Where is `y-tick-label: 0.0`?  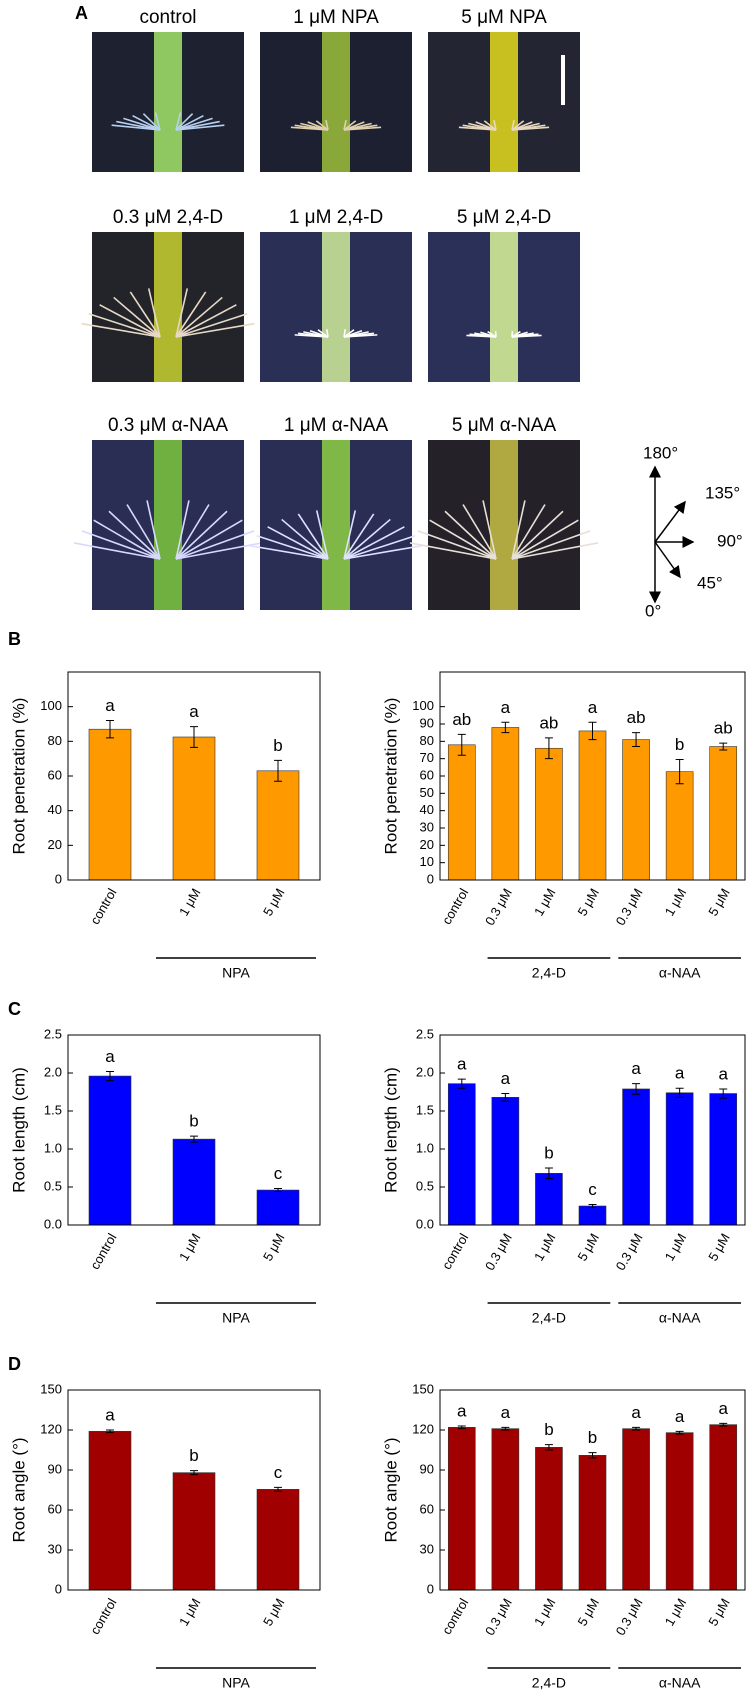
y-tick-label: 0.0 is located at coordinates (425, 1223).